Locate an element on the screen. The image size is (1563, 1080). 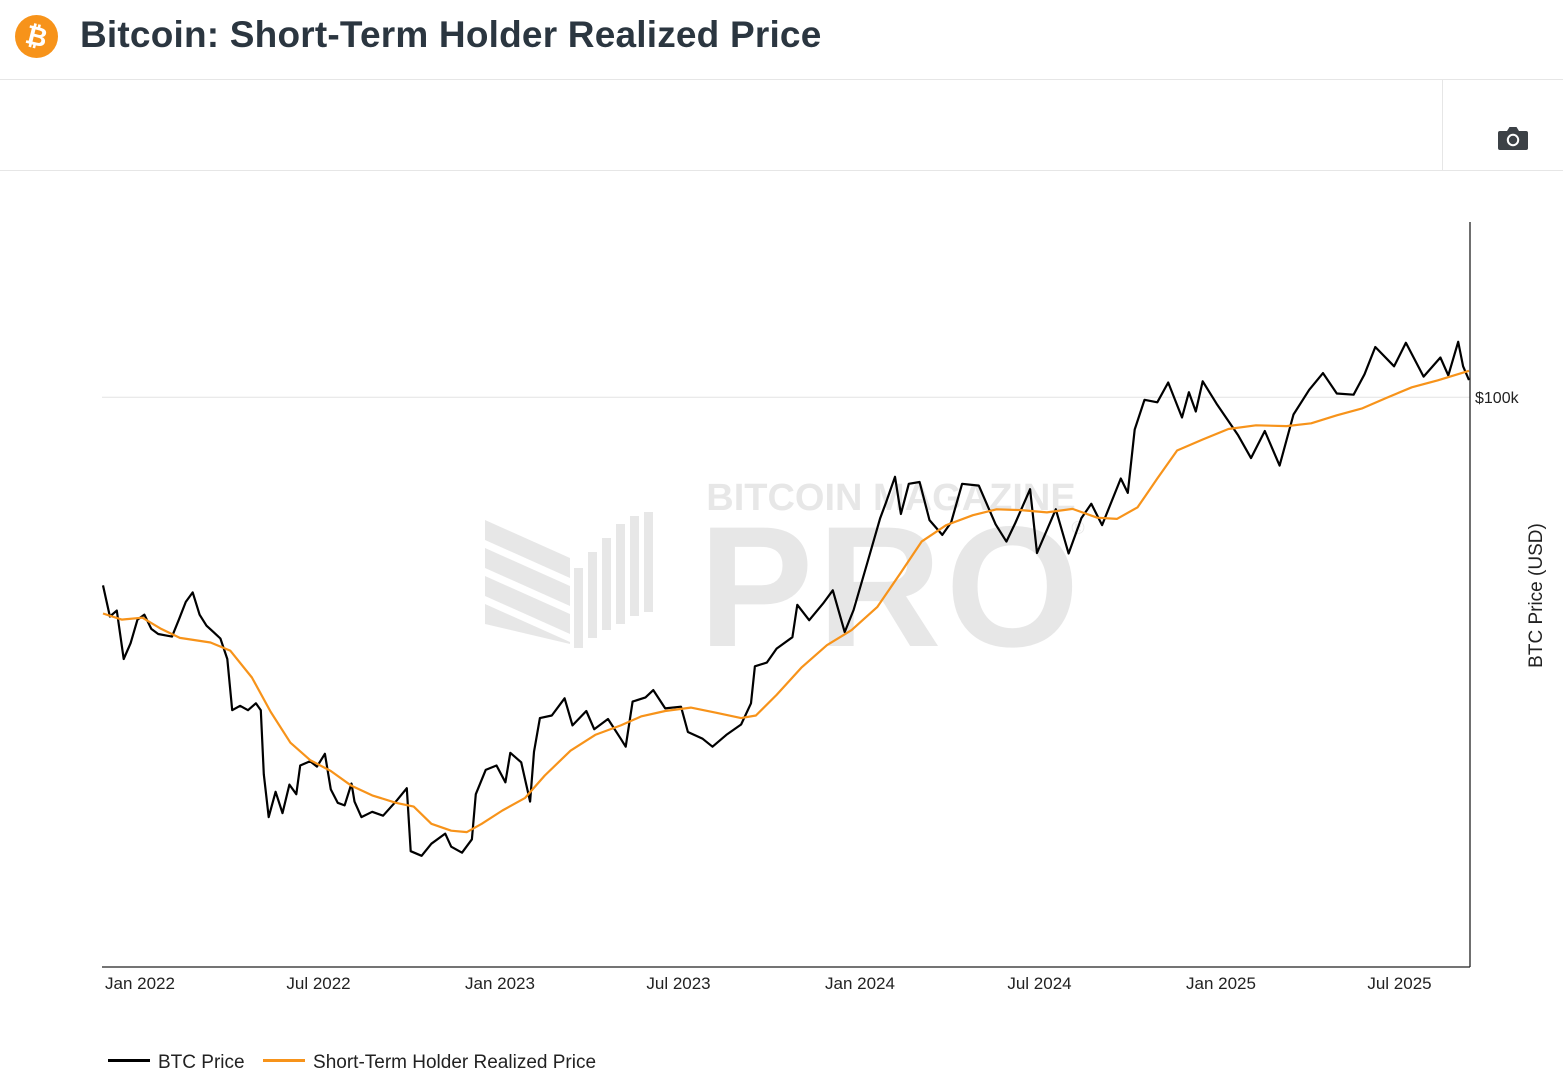
legend-item-btc-price: BTC Price is located at coordinates (176, 1063).